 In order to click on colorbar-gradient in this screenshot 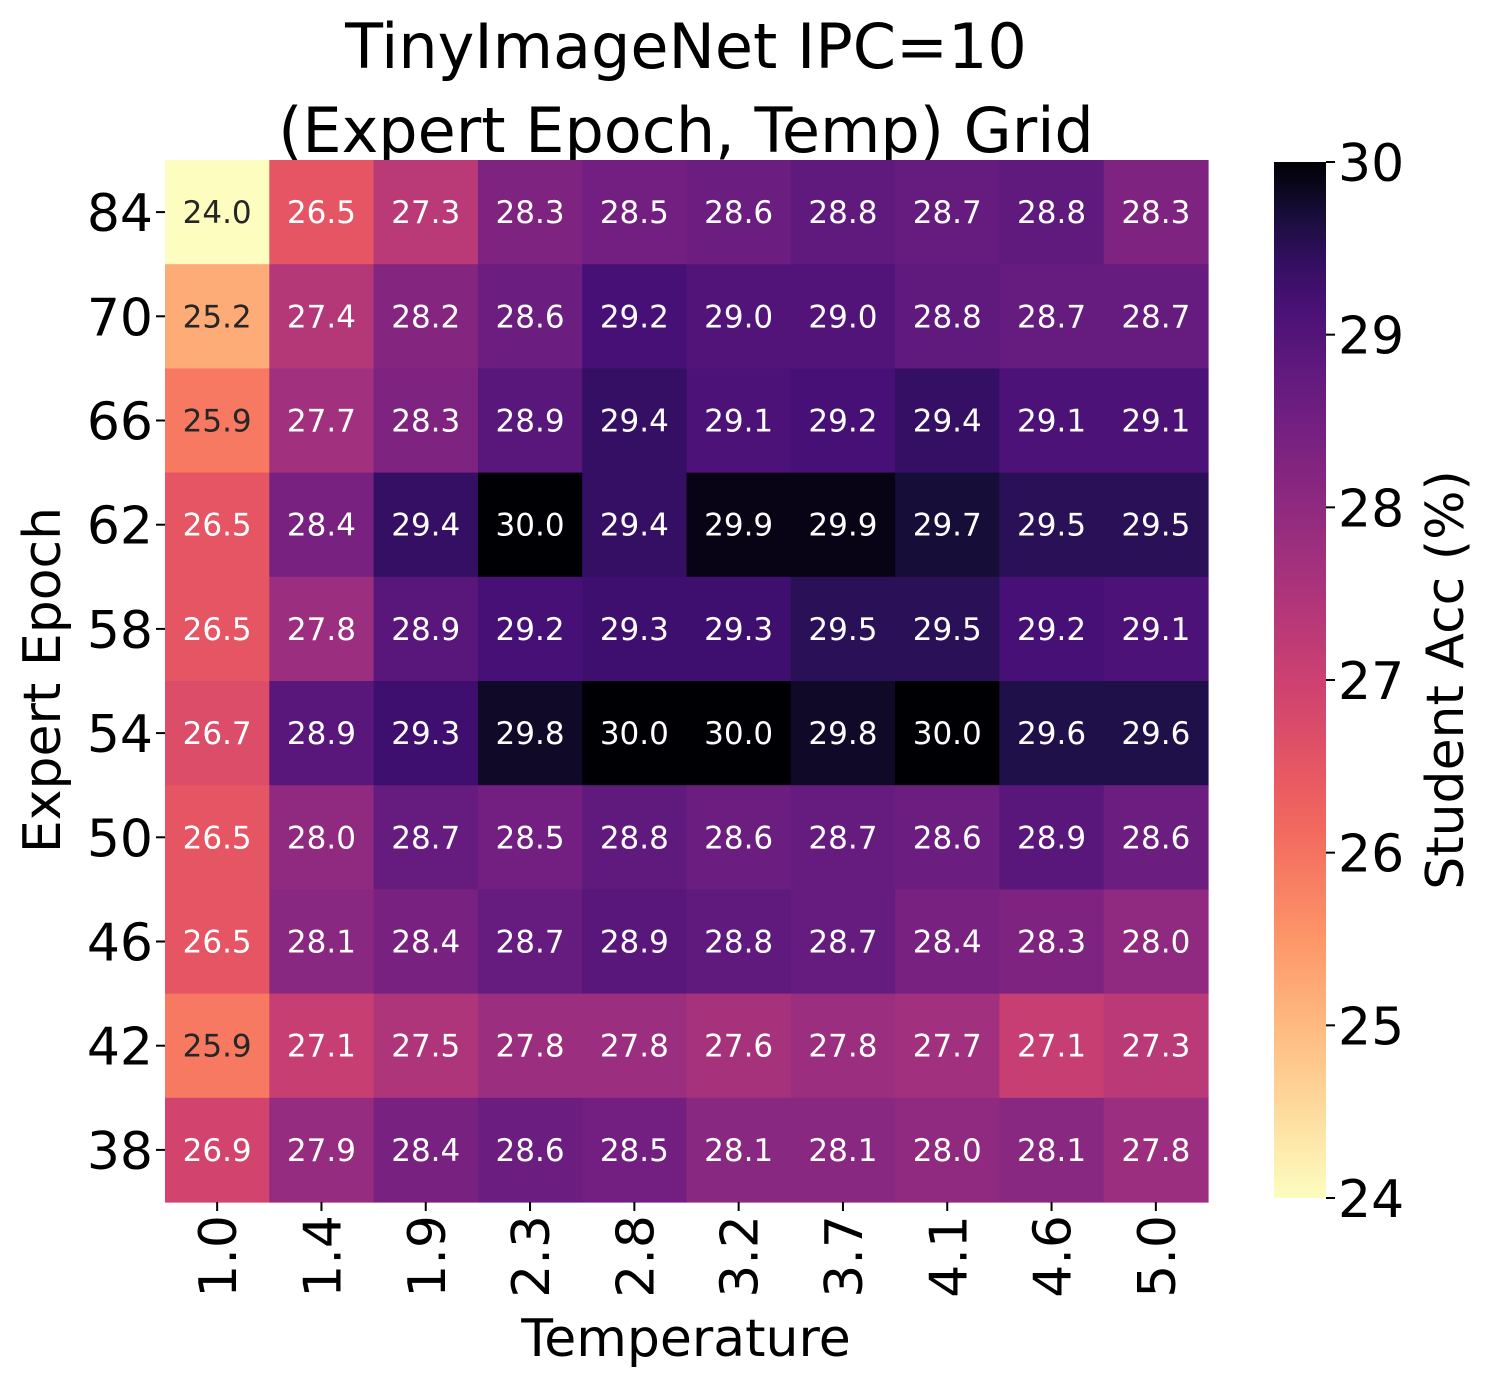, I will do `click(1300, 680)`.